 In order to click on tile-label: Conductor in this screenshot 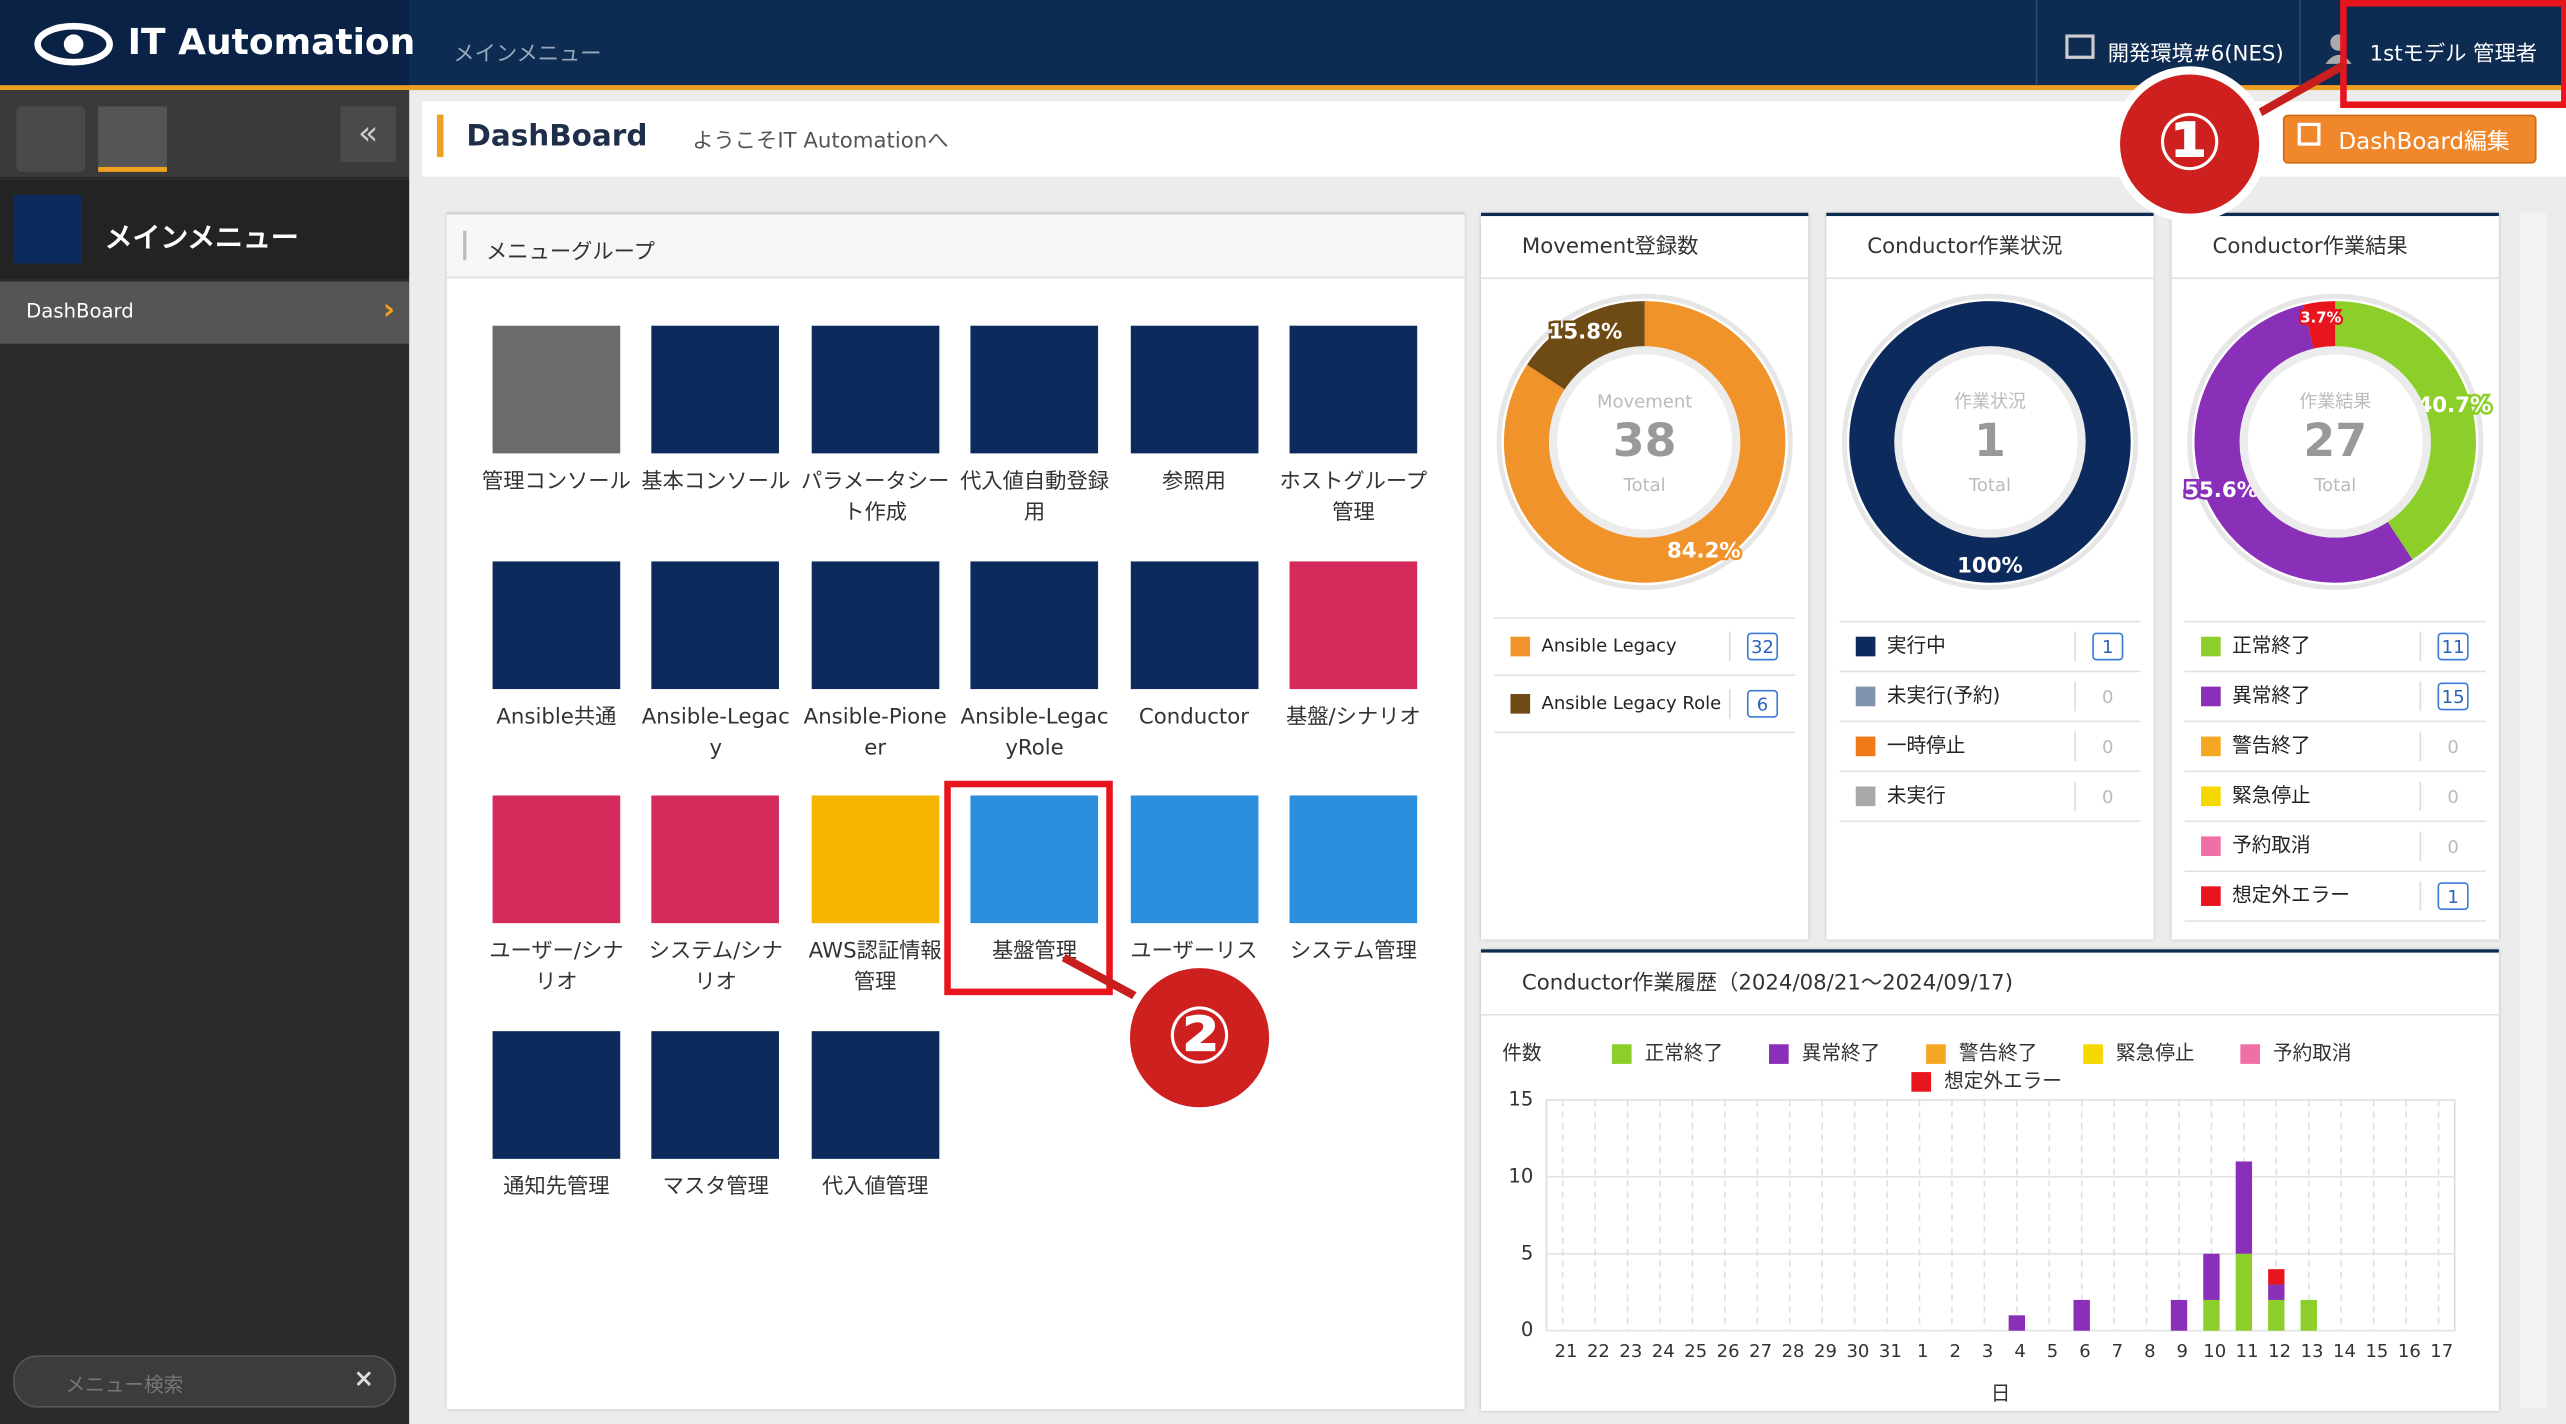, I will do `click(1194, 717)`.